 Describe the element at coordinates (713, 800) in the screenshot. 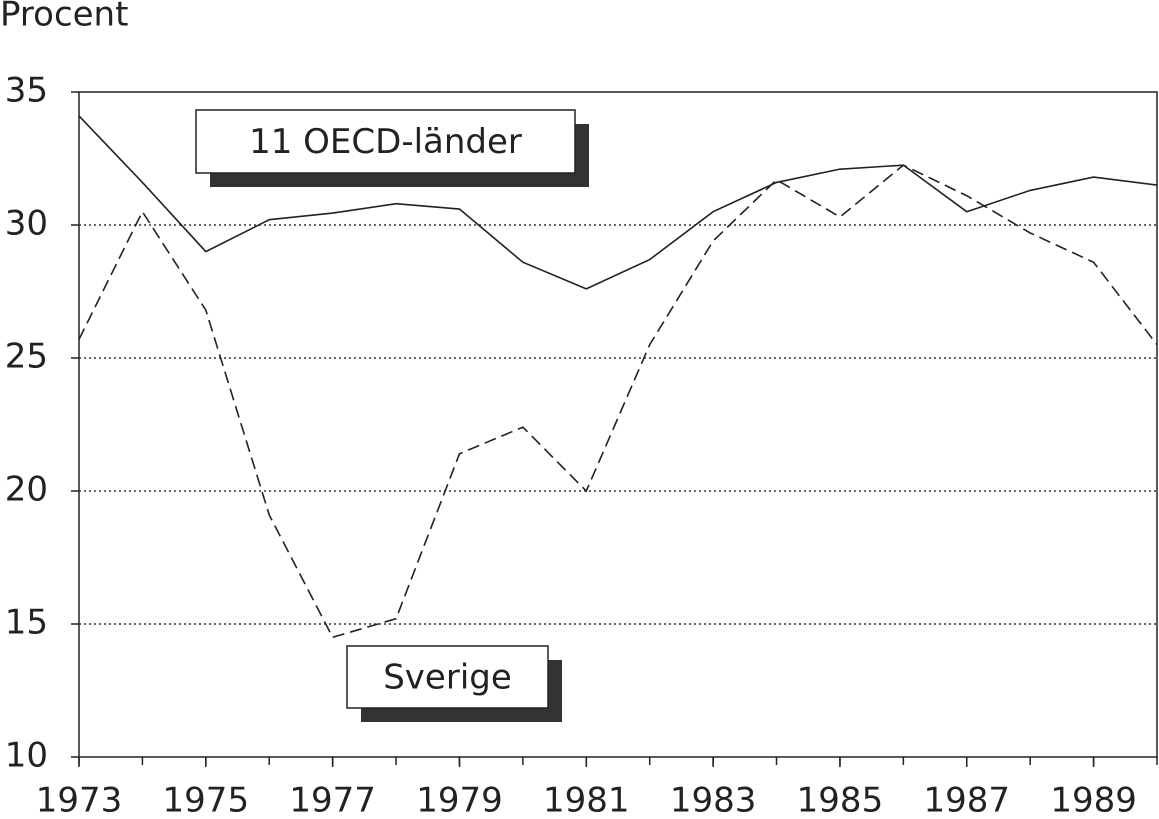

I see `x-tick-label: 1983` at that location.